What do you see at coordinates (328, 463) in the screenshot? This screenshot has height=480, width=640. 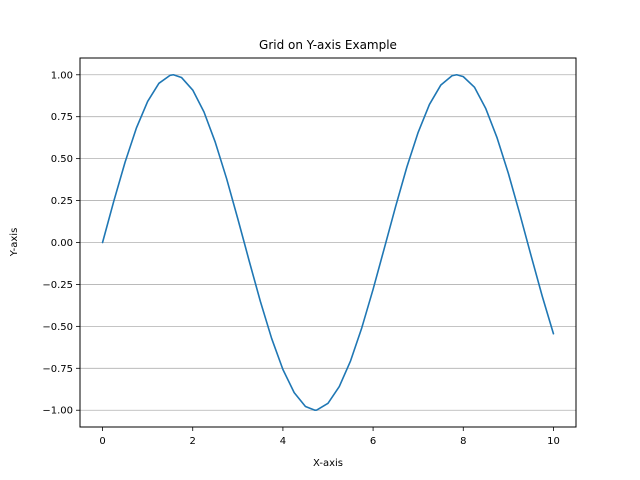 I see `x-axis-label: X-axis` at bounding box center [328, 463].